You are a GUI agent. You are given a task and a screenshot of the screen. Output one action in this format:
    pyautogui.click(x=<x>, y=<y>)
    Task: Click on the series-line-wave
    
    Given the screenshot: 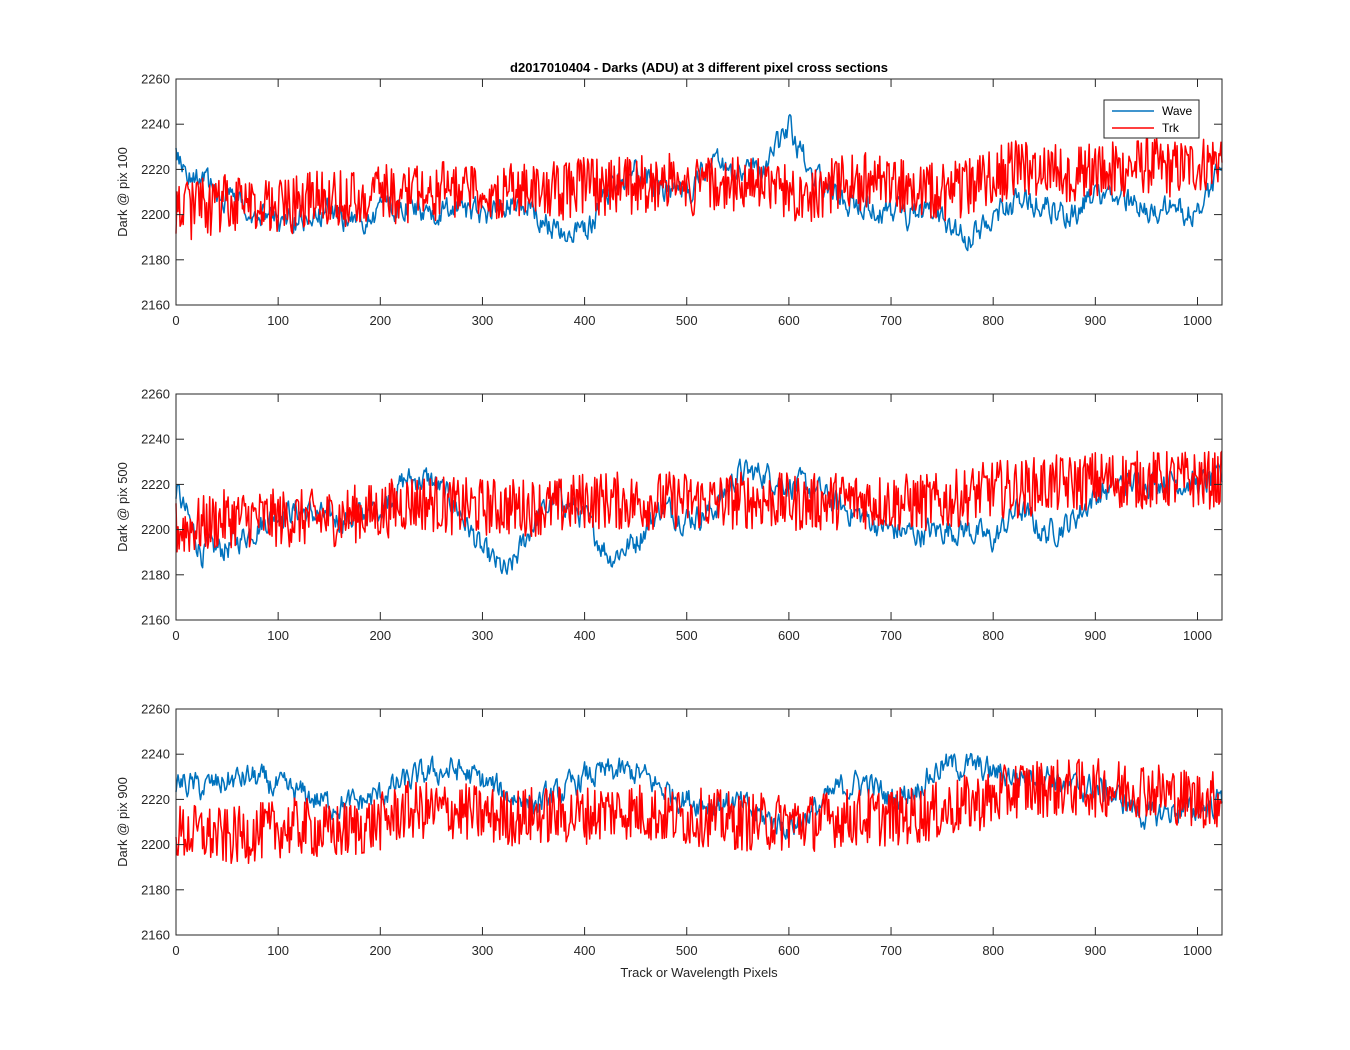 What is the action you would take?
    pyautogui.click(x=699, y=796)
    